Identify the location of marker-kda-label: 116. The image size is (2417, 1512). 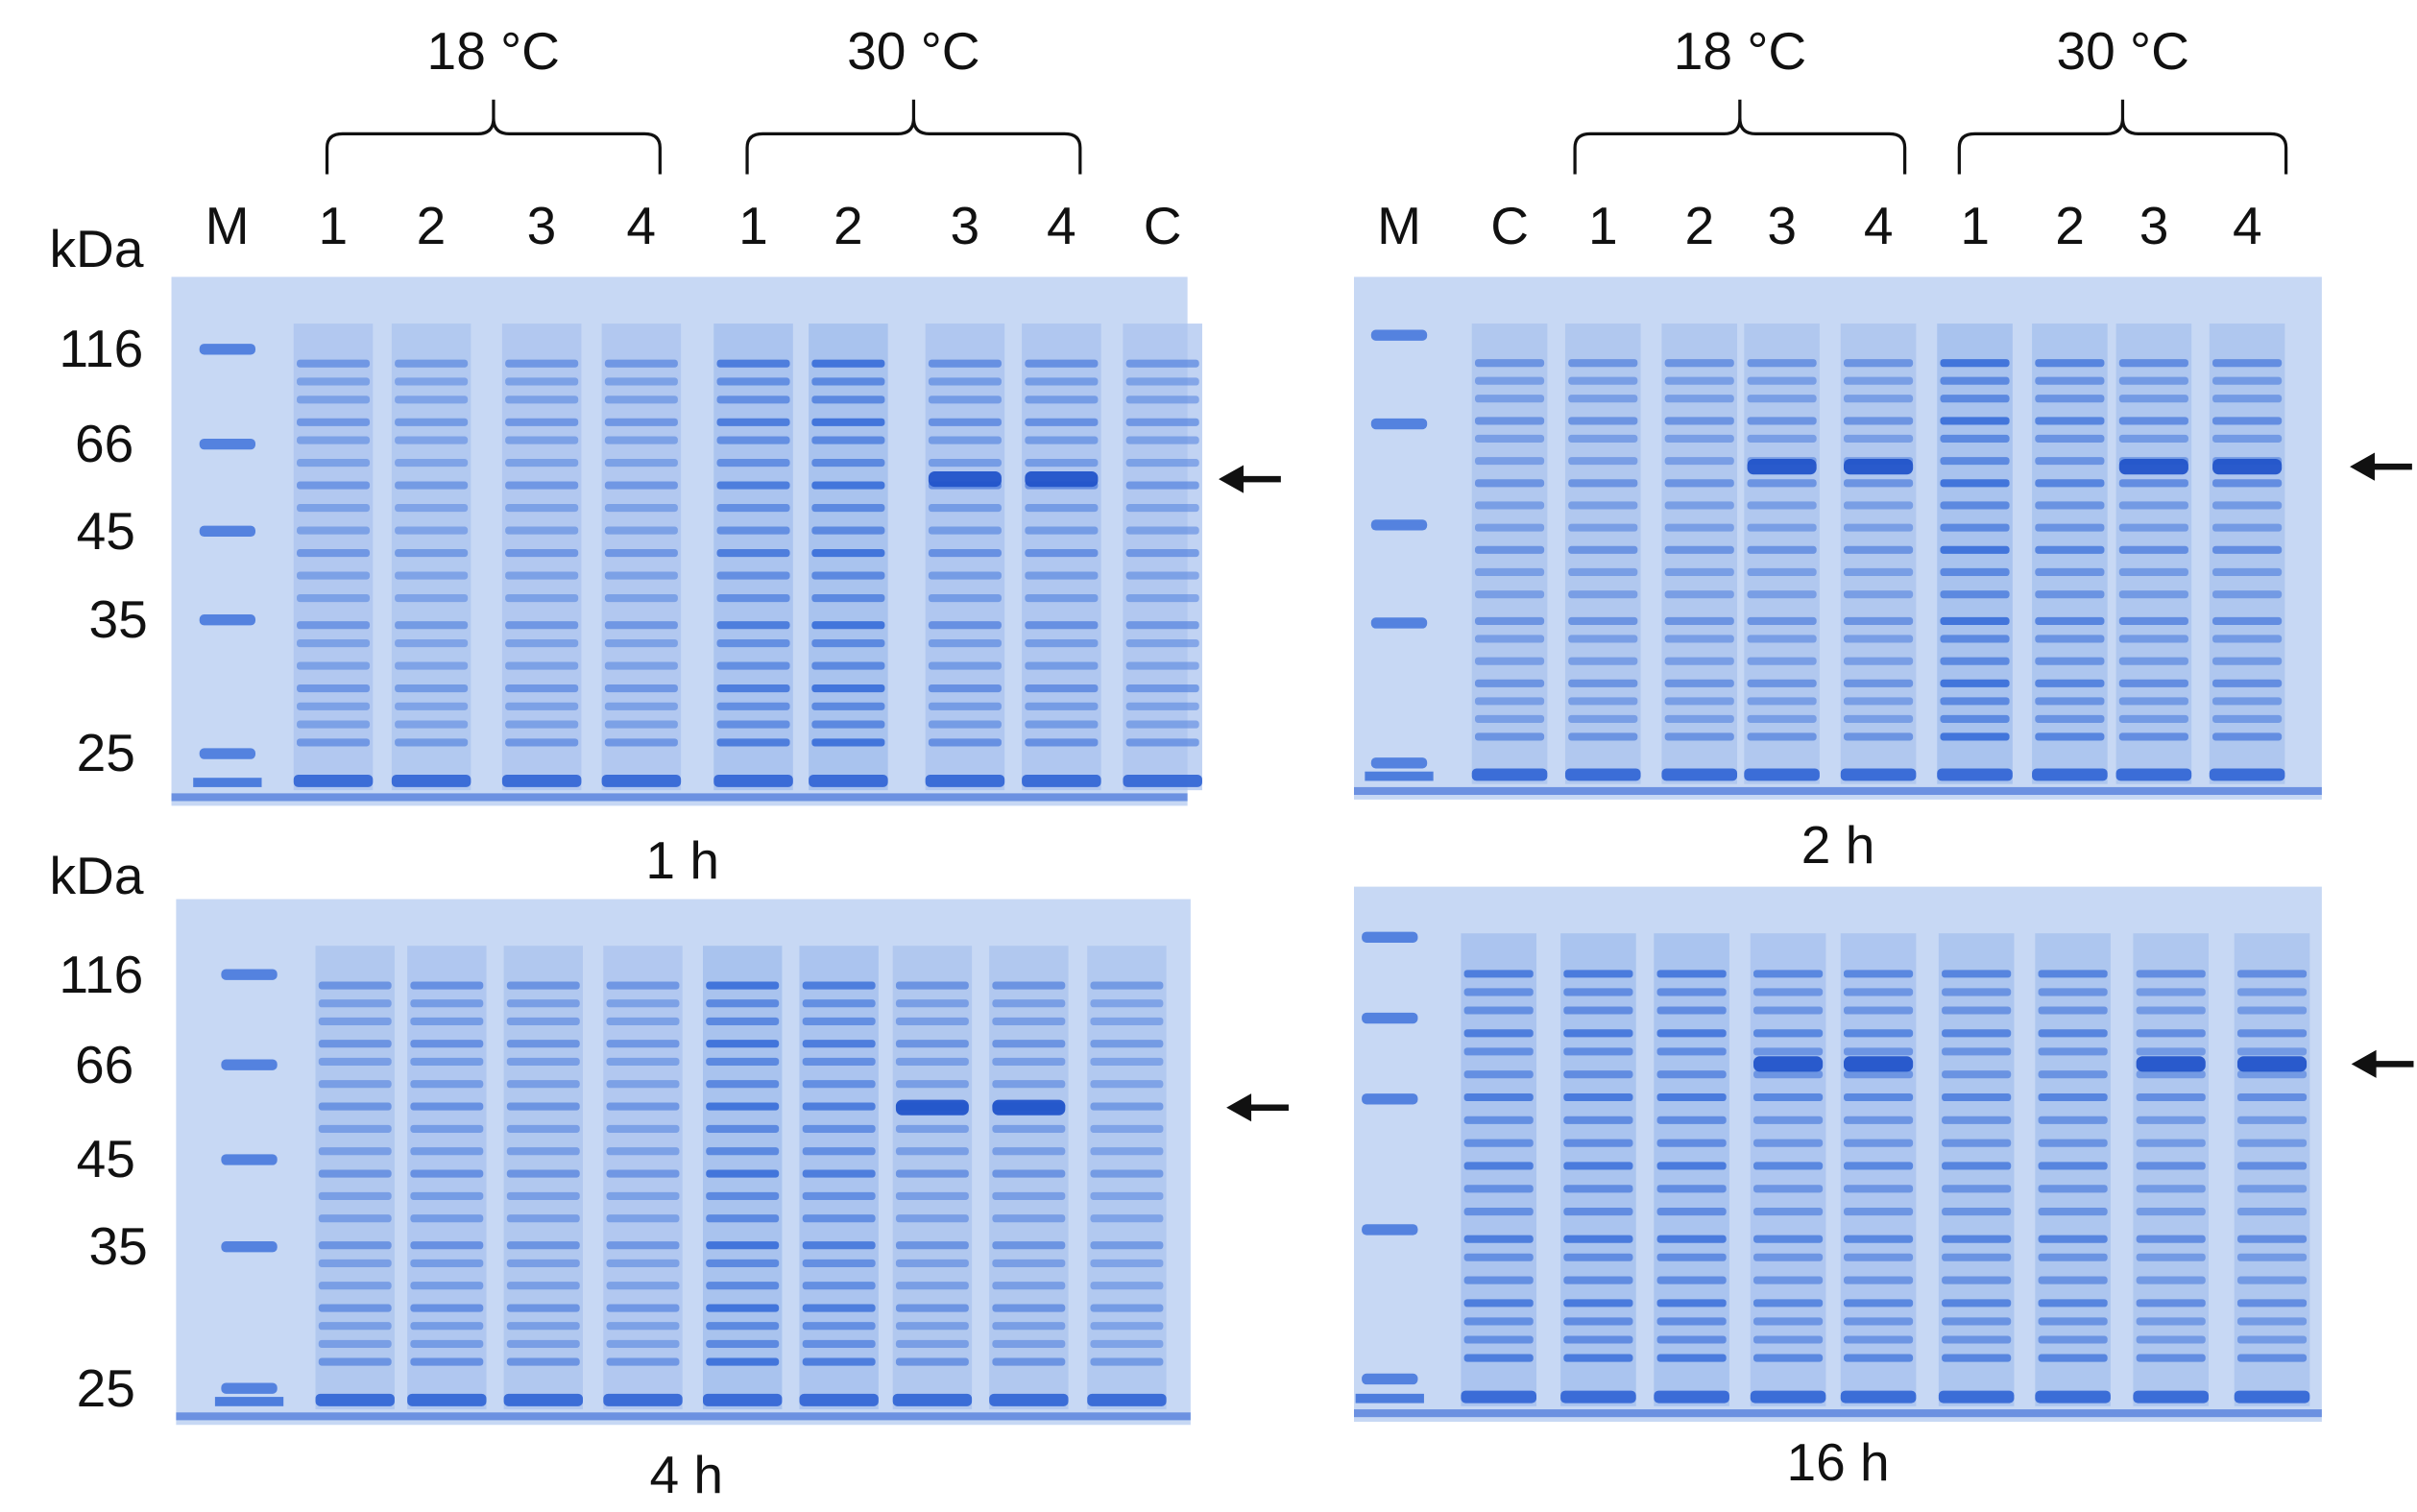
(102, 349).